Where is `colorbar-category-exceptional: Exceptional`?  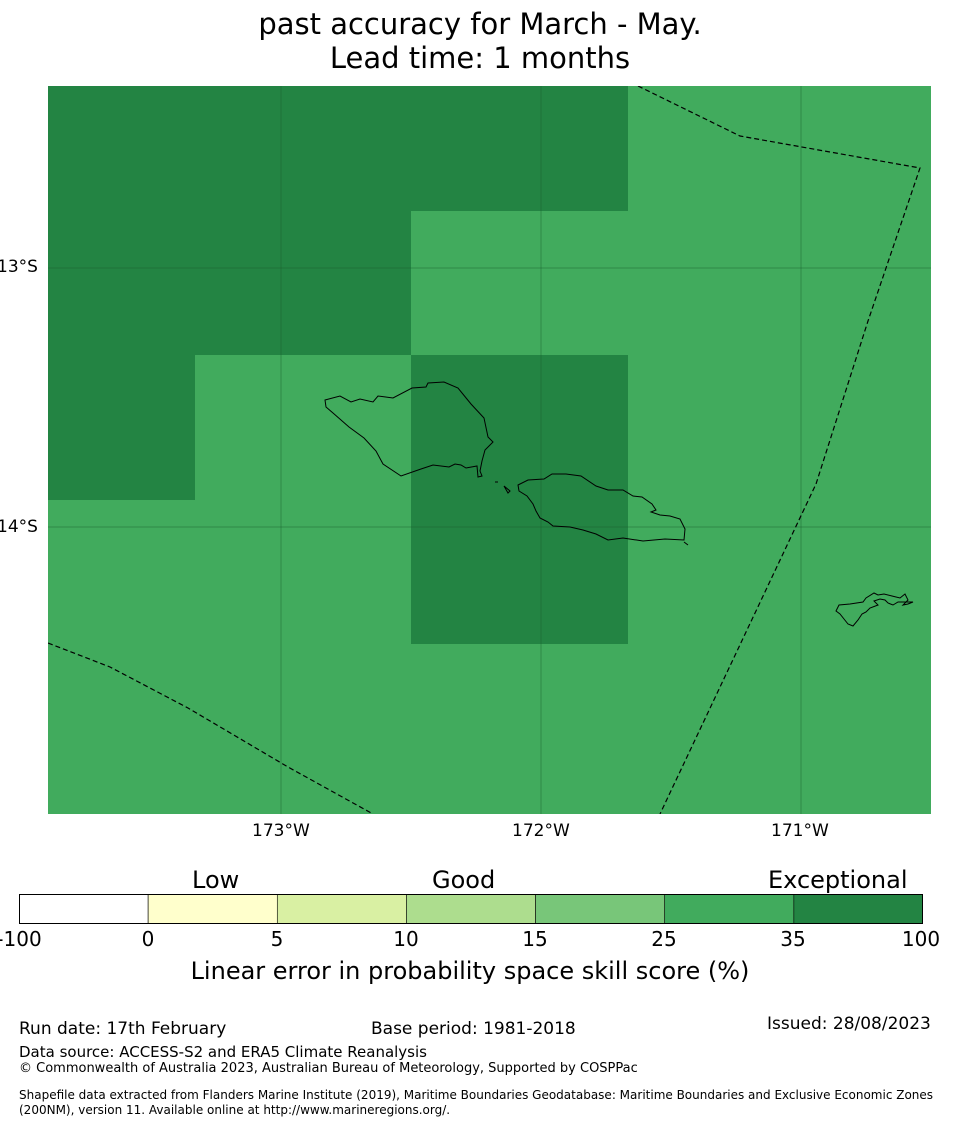
colorbar-category-exceptional: Exceptional is located at coordinates (838, 880).